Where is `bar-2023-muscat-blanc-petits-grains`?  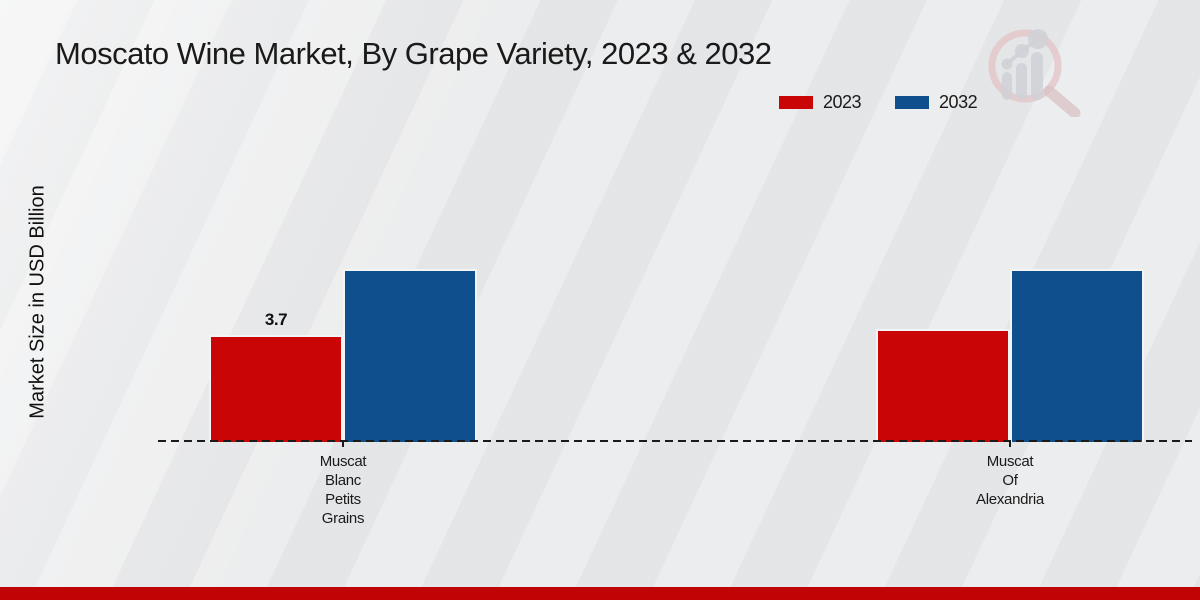
bar-2023-muscat-blanc-petits-grains is located at coordinates (276, 388).